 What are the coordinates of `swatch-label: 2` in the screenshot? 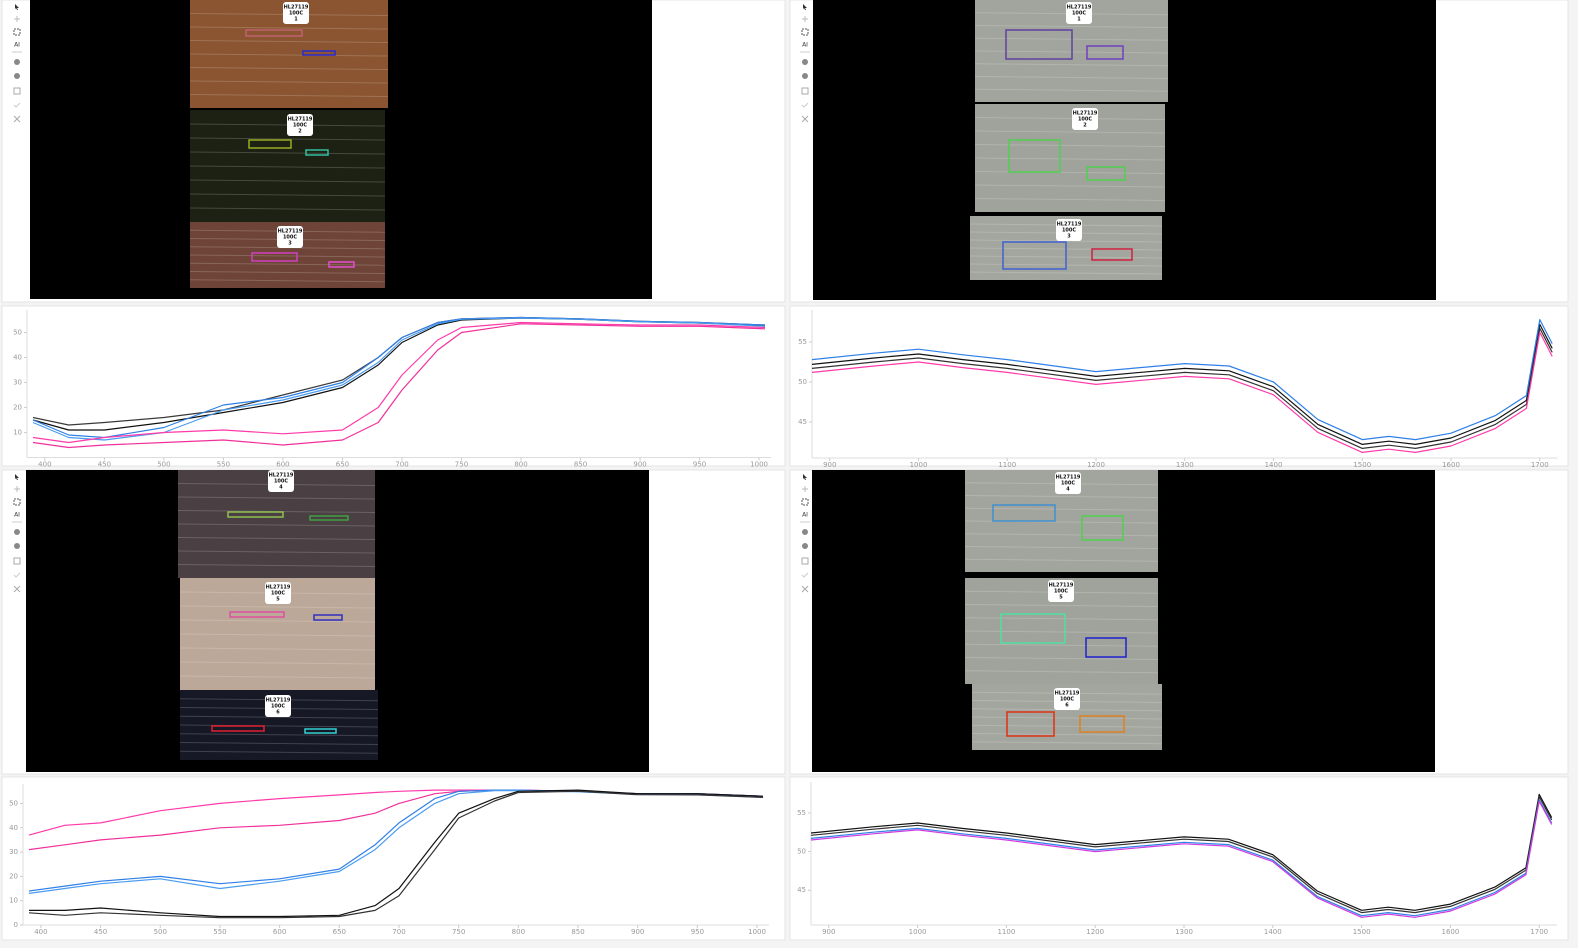 It's located at (1085, 126).